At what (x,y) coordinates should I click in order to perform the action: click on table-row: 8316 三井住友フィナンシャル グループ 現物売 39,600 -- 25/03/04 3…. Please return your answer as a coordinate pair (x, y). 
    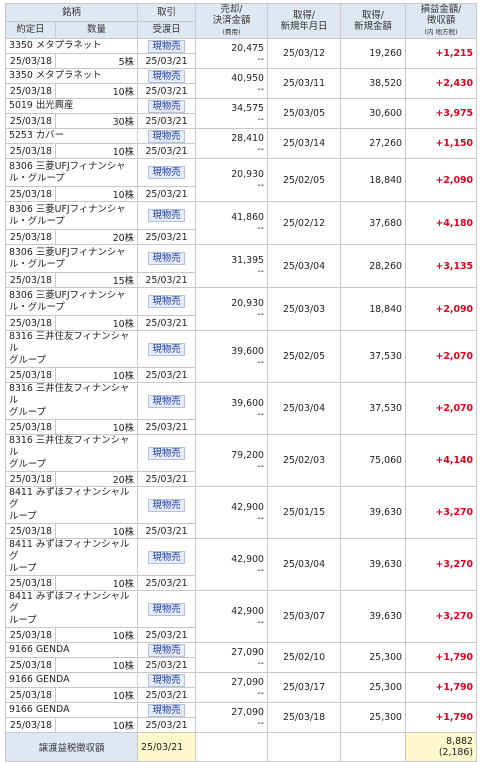
    Looking at the image, I should click on (241, 408).